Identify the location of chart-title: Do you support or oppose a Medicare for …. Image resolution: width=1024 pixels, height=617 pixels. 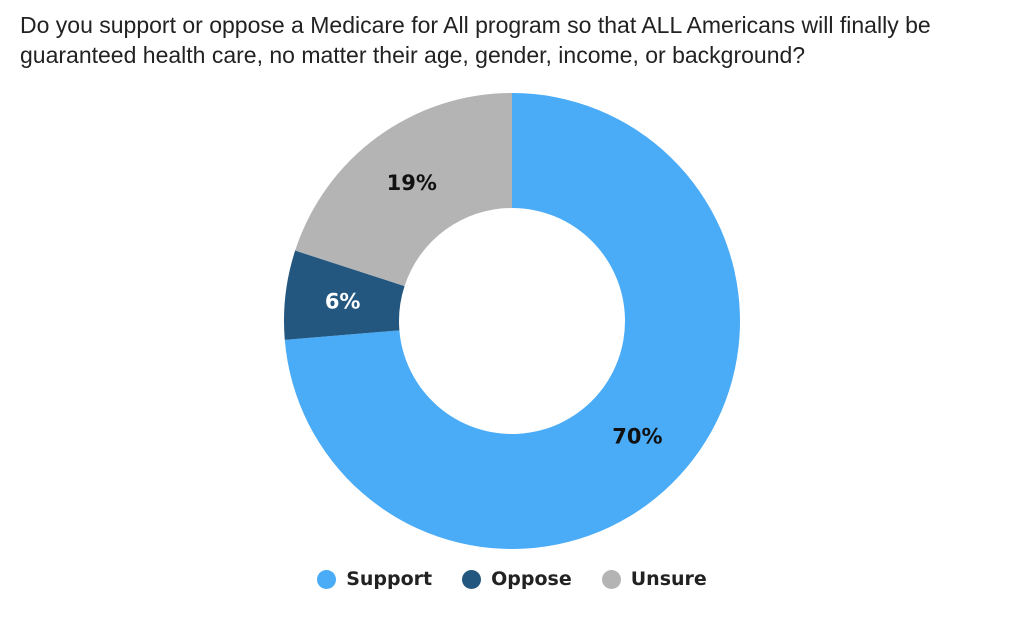
(475, 40).